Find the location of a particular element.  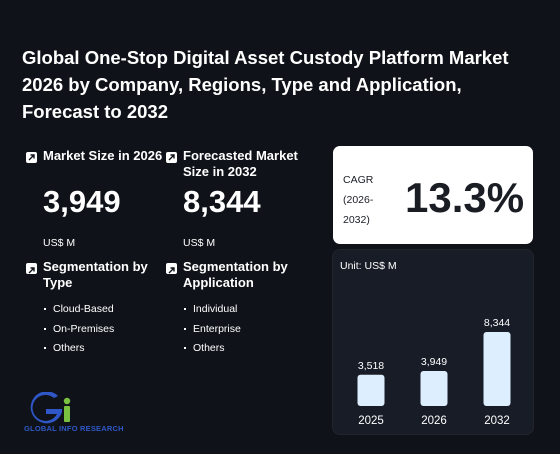

chart-unit-label: Unit: US$ M is located at coordinates (368, 266).